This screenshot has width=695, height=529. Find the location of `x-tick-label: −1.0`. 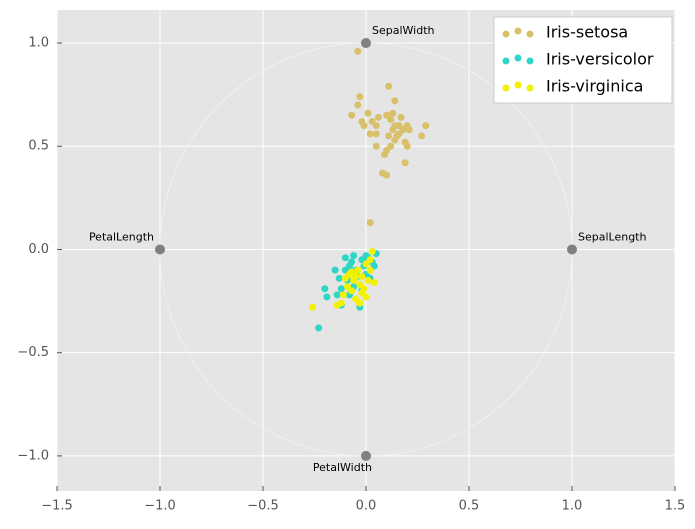

x-tick-label: −1.0 is located at coordinates (160, 506).